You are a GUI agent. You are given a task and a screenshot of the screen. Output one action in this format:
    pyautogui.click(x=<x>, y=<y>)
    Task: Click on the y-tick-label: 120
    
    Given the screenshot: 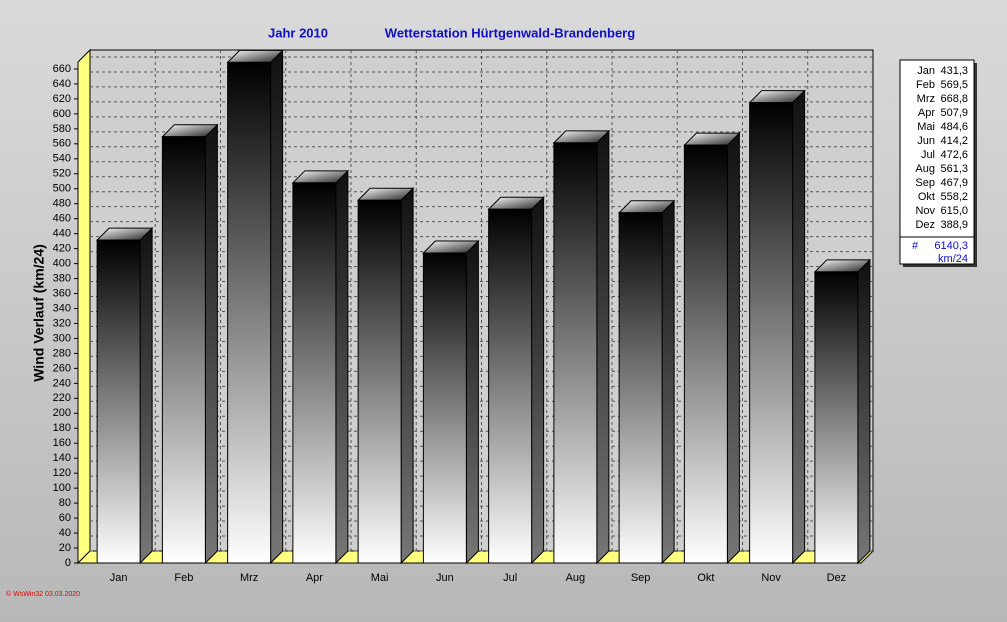 What is the action you would take?
    pyautogui.click(x=62, y=473)
    